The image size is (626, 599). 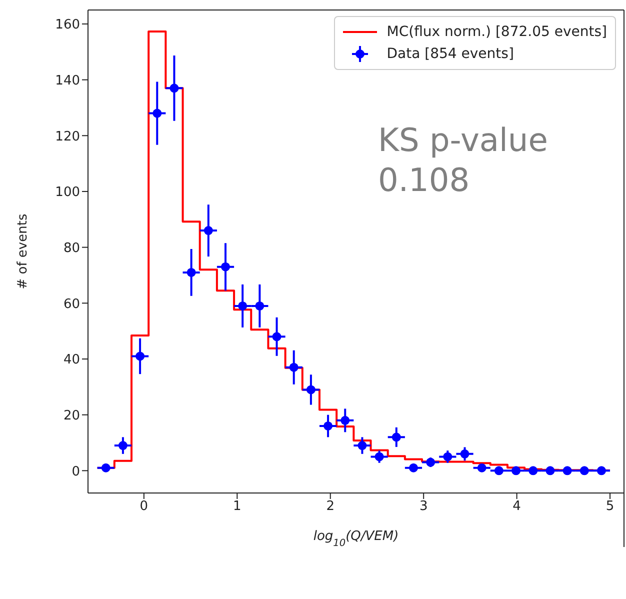 I want to click on y-tick-label: 160, so click(x=67, y=25).